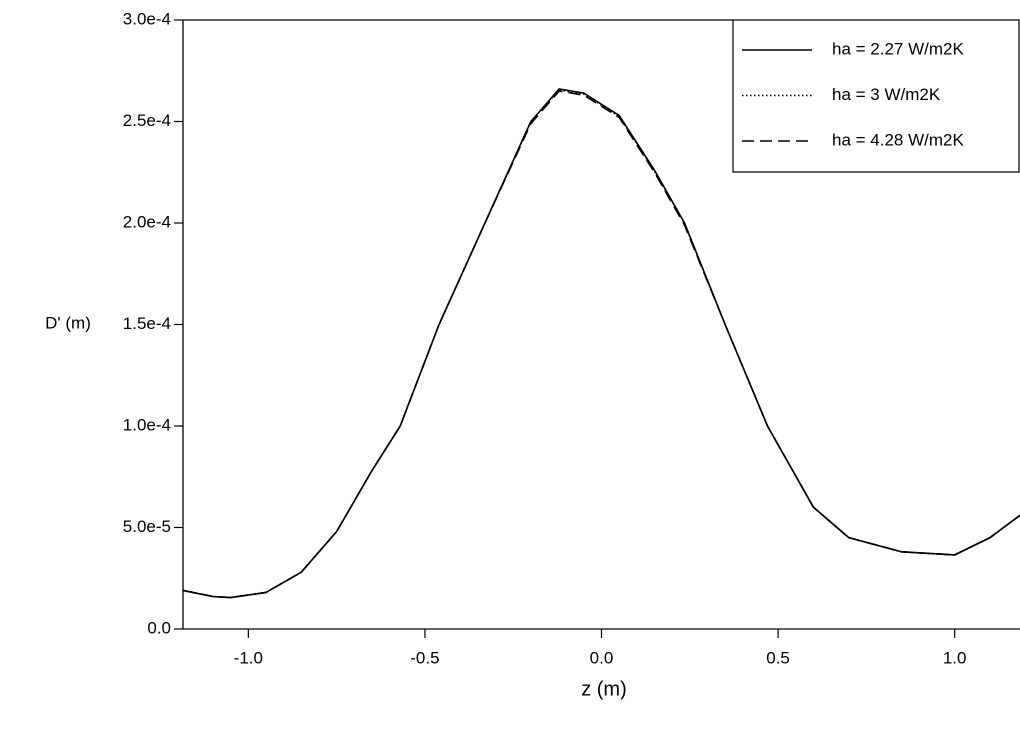  Describe the element at coordinates (147, 323) in the screenshot. I see `y-tick-label: 1.5e-4` at that location.